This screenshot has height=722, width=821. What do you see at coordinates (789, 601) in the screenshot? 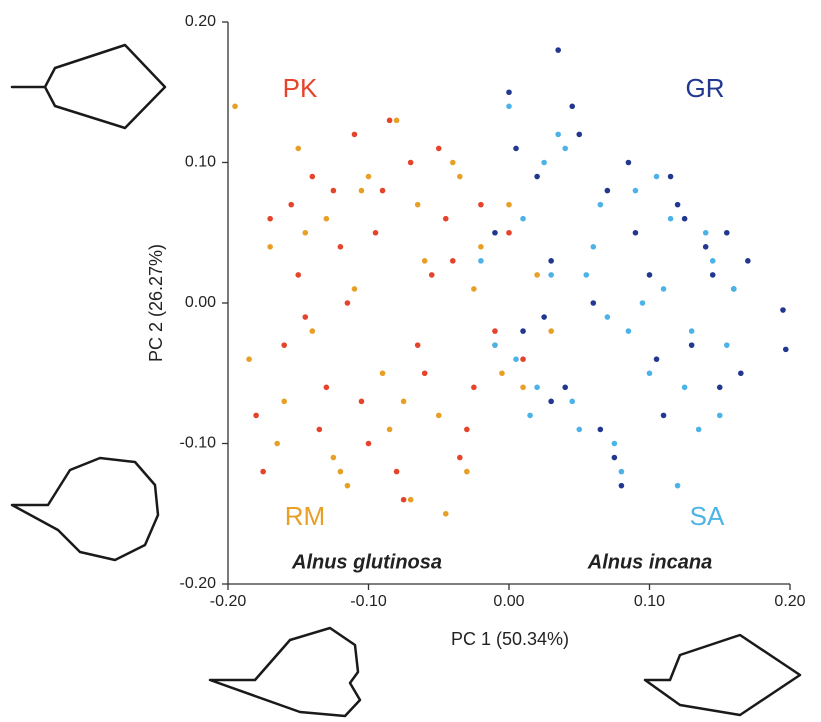
I see `x-tick-label: 0.20` at bounding box center [789, 601].